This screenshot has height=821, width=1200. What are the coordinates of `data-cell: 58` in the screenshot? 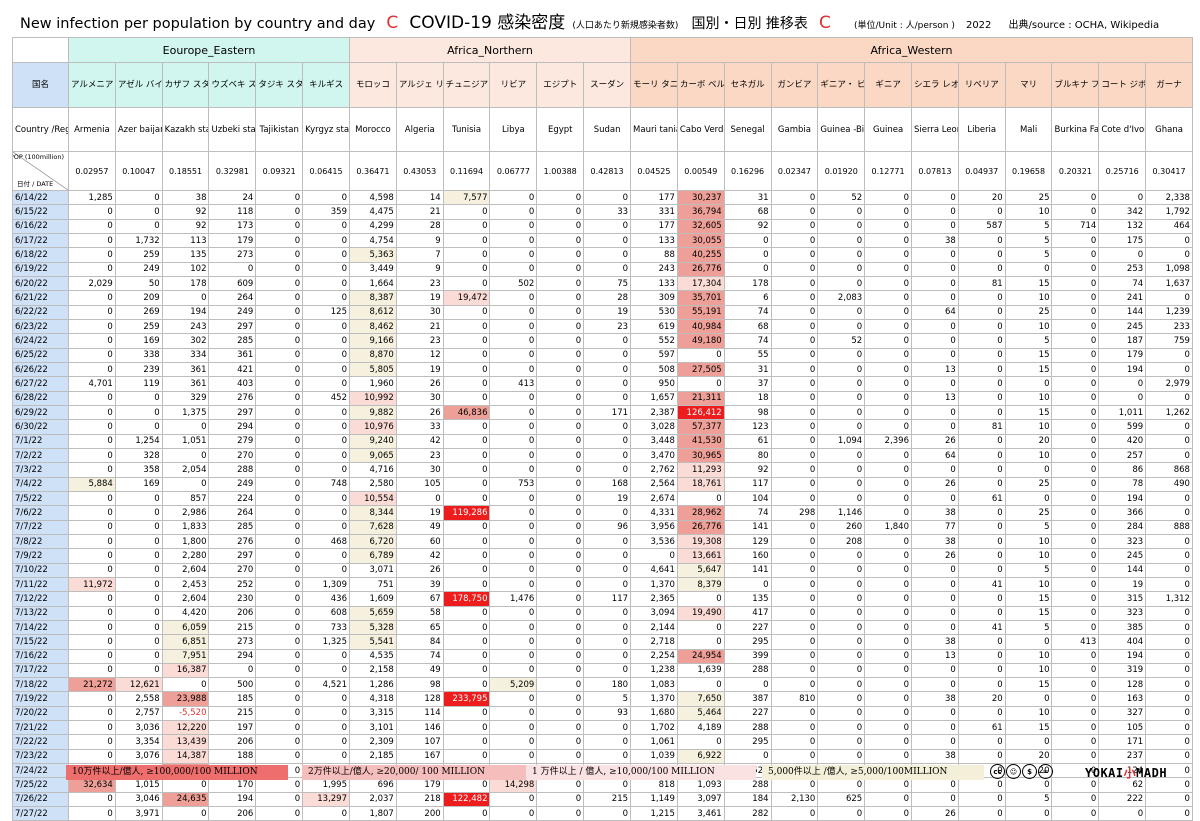 It's located at (419, 613).